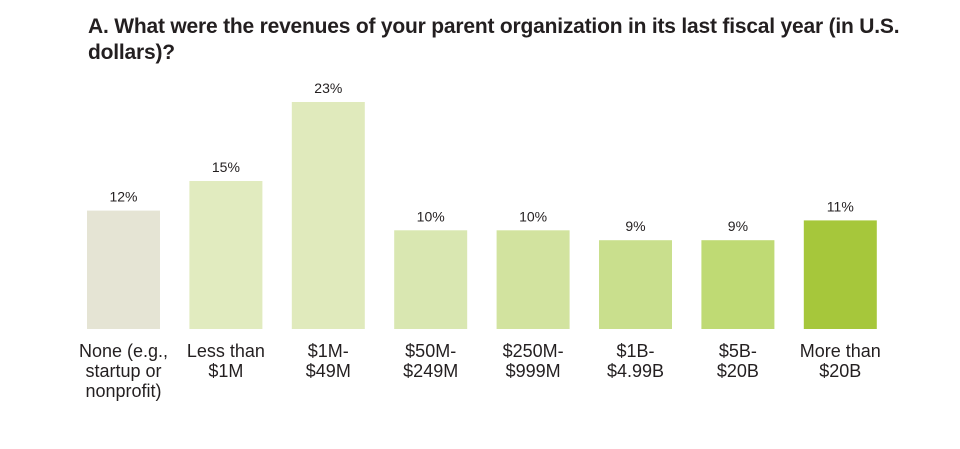 Image resolution: width=960 pixels, height=449 pixels. I want to click on value-label-8: 11%, so click(840, 206).